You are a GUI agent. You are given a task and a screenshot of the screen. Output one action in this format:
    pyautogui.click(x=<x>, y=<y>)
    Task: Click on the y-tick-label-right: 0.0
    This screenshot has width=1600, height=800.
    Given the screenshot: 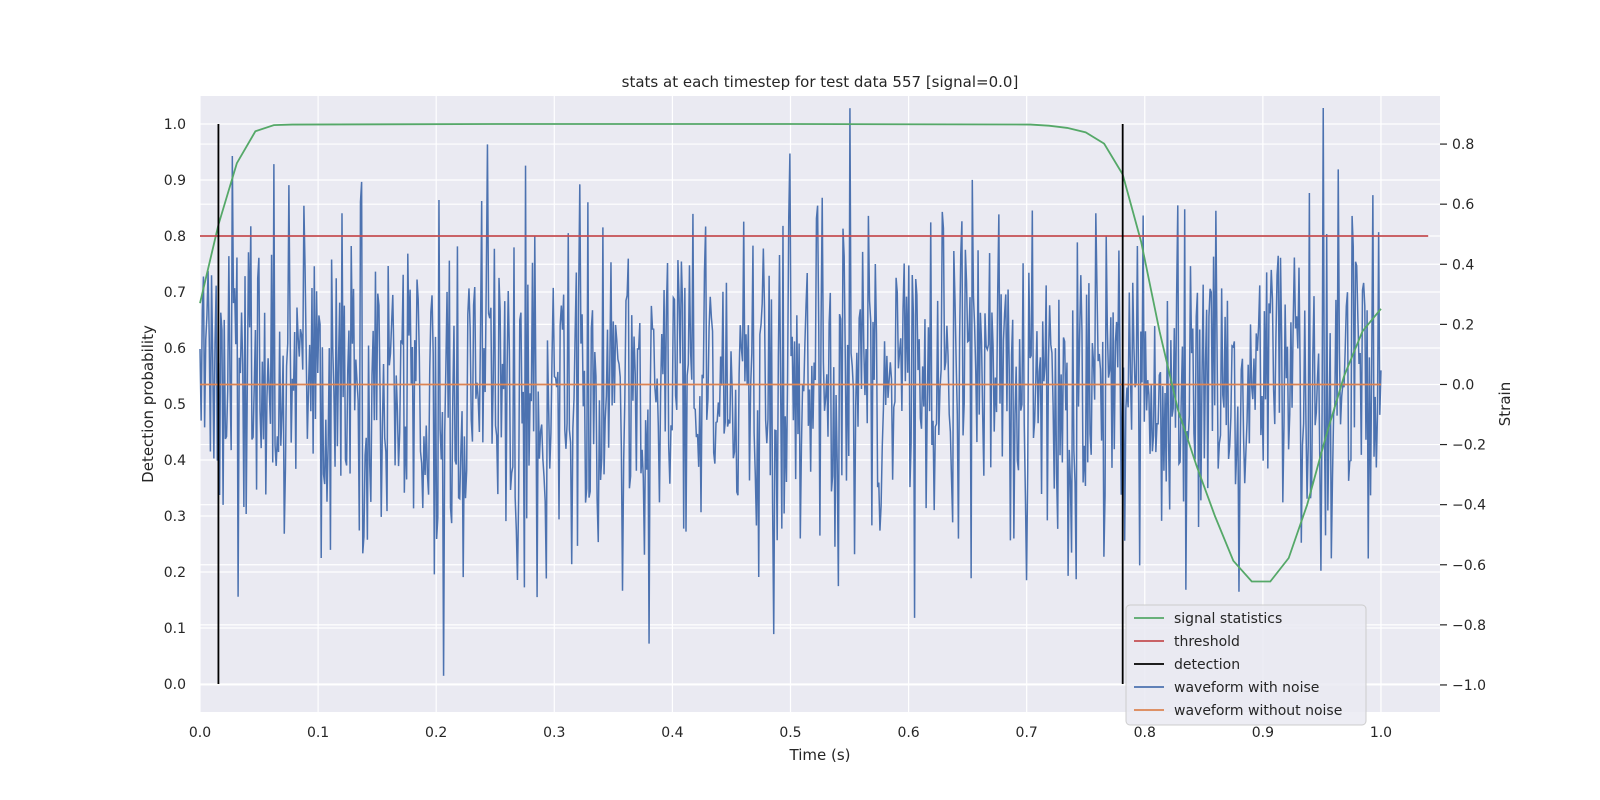 What is the action you would take?
    pyautogui.click(x=1463, y=385)
    